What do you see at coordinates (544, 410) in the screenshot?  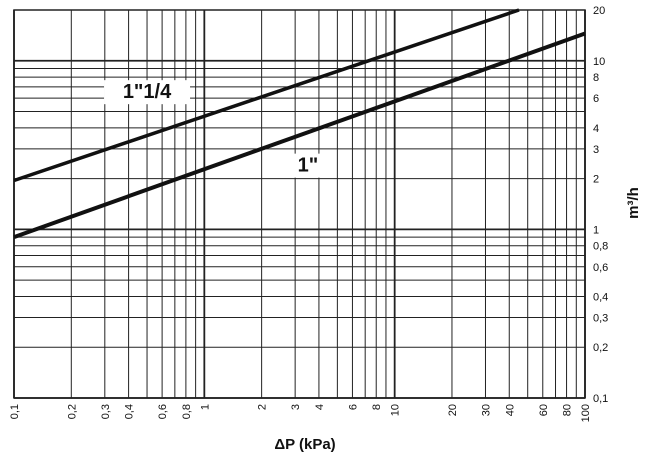 I see `x-tick-label: 60` at bounding box center [544, 410].